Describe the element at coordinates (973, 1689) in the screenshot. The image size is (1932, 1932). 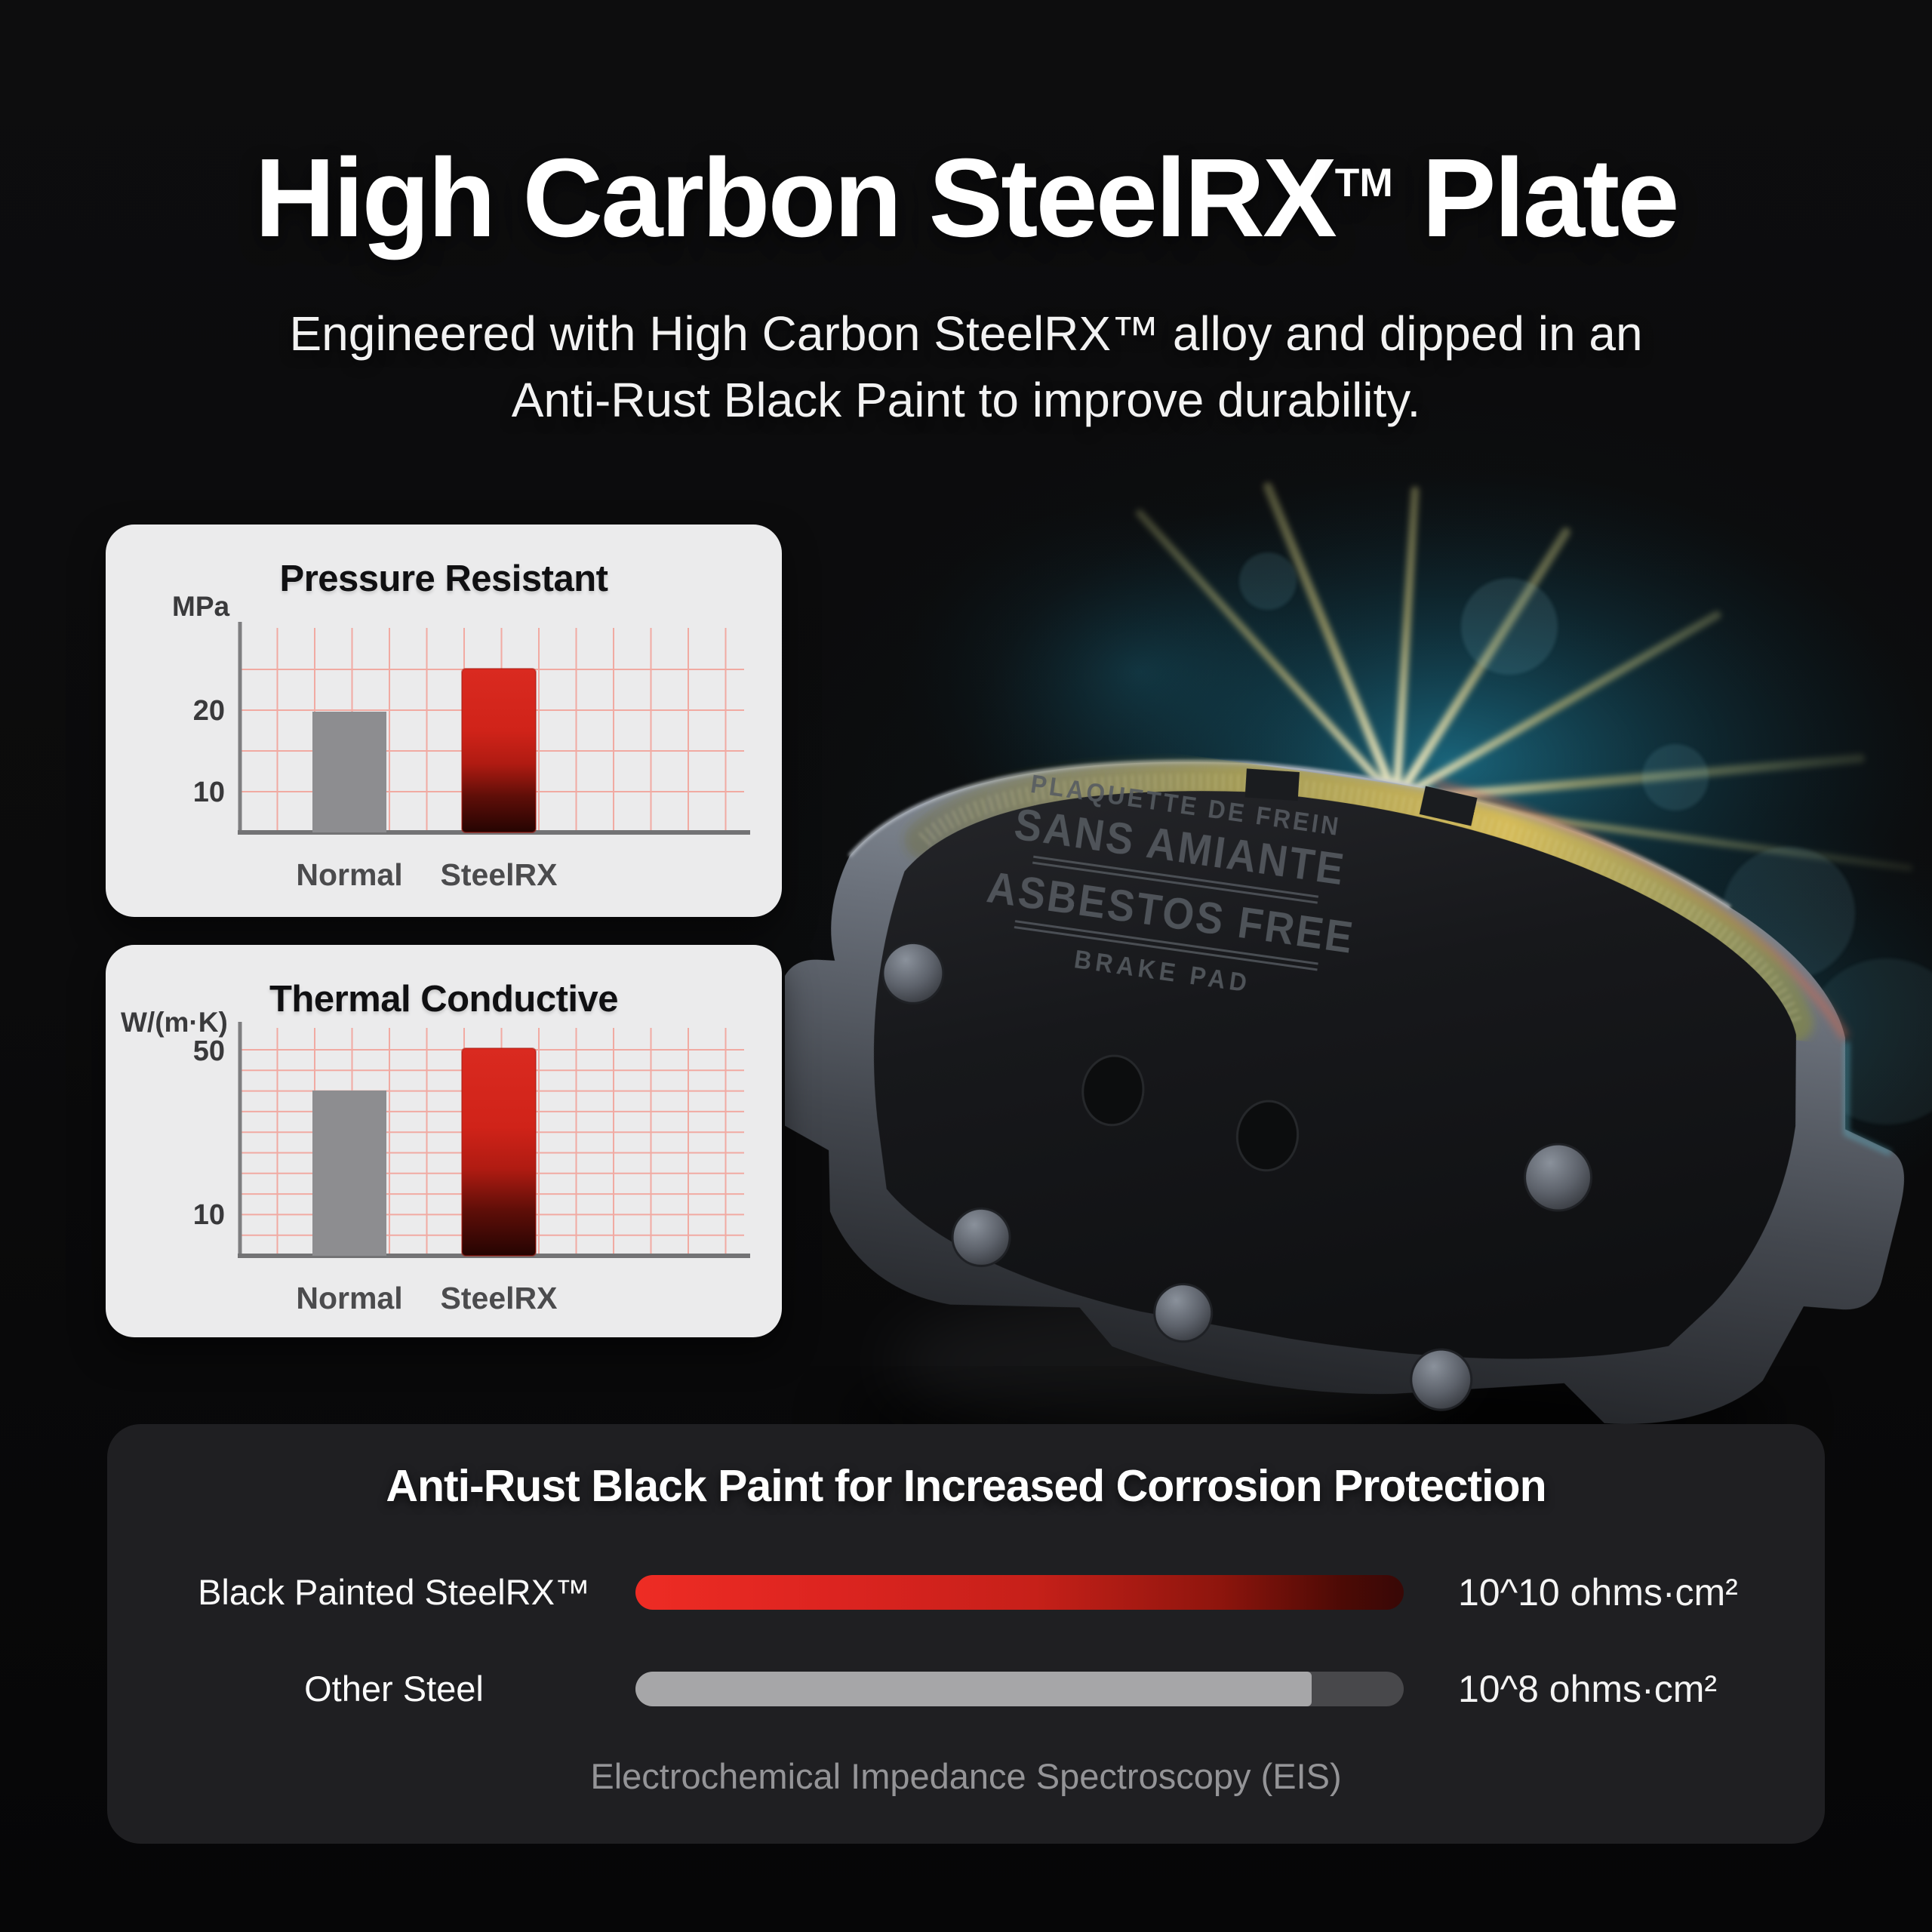
I see `corrosion-bar-fill-other` at that location.